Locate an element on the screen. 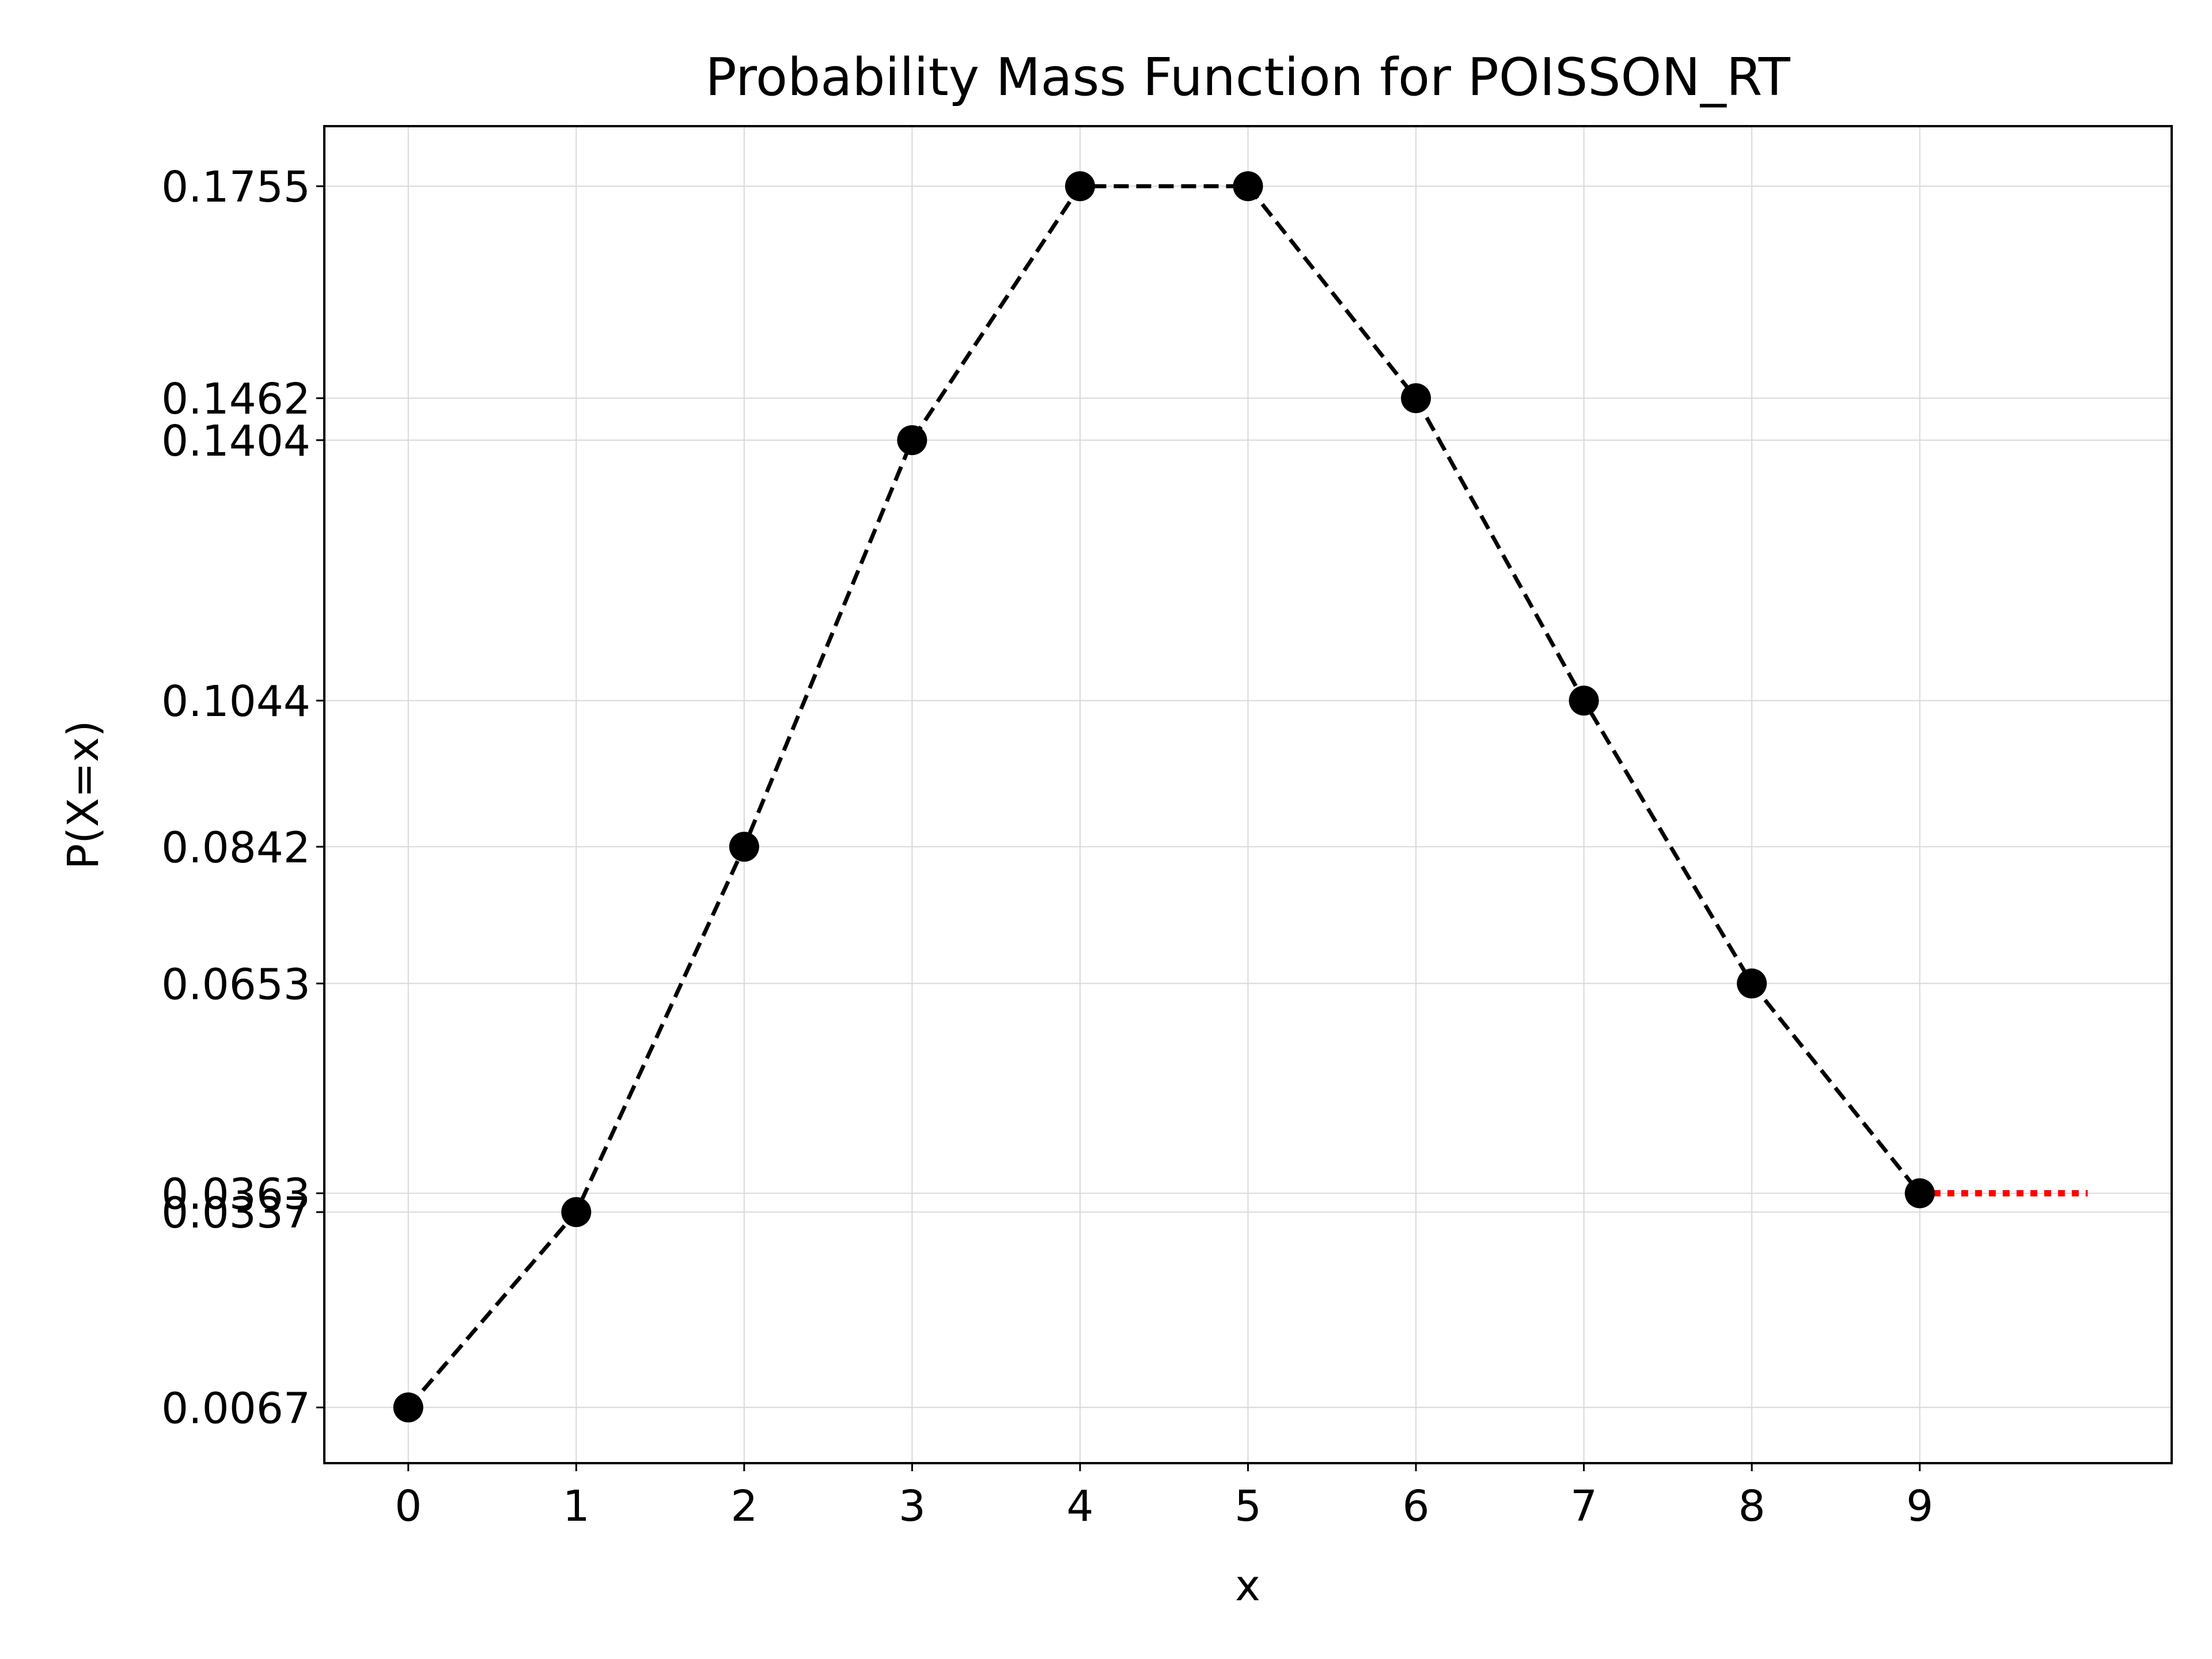 The width and height of the screenshot is (2212, 1659). x-tick-label: 0 is located at coordinates (408, 1506).